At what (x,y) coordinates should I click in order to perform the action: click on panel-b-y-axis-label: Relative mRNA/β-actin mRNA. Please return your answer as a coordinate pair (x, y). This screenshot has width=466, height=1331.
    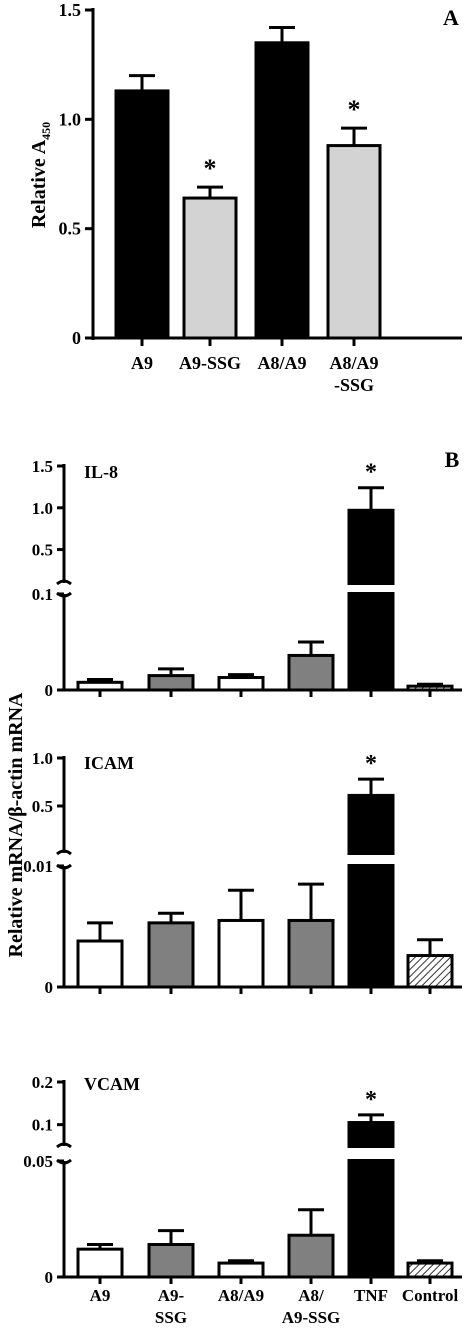
    Looking at the image, I should click on (16, 824).